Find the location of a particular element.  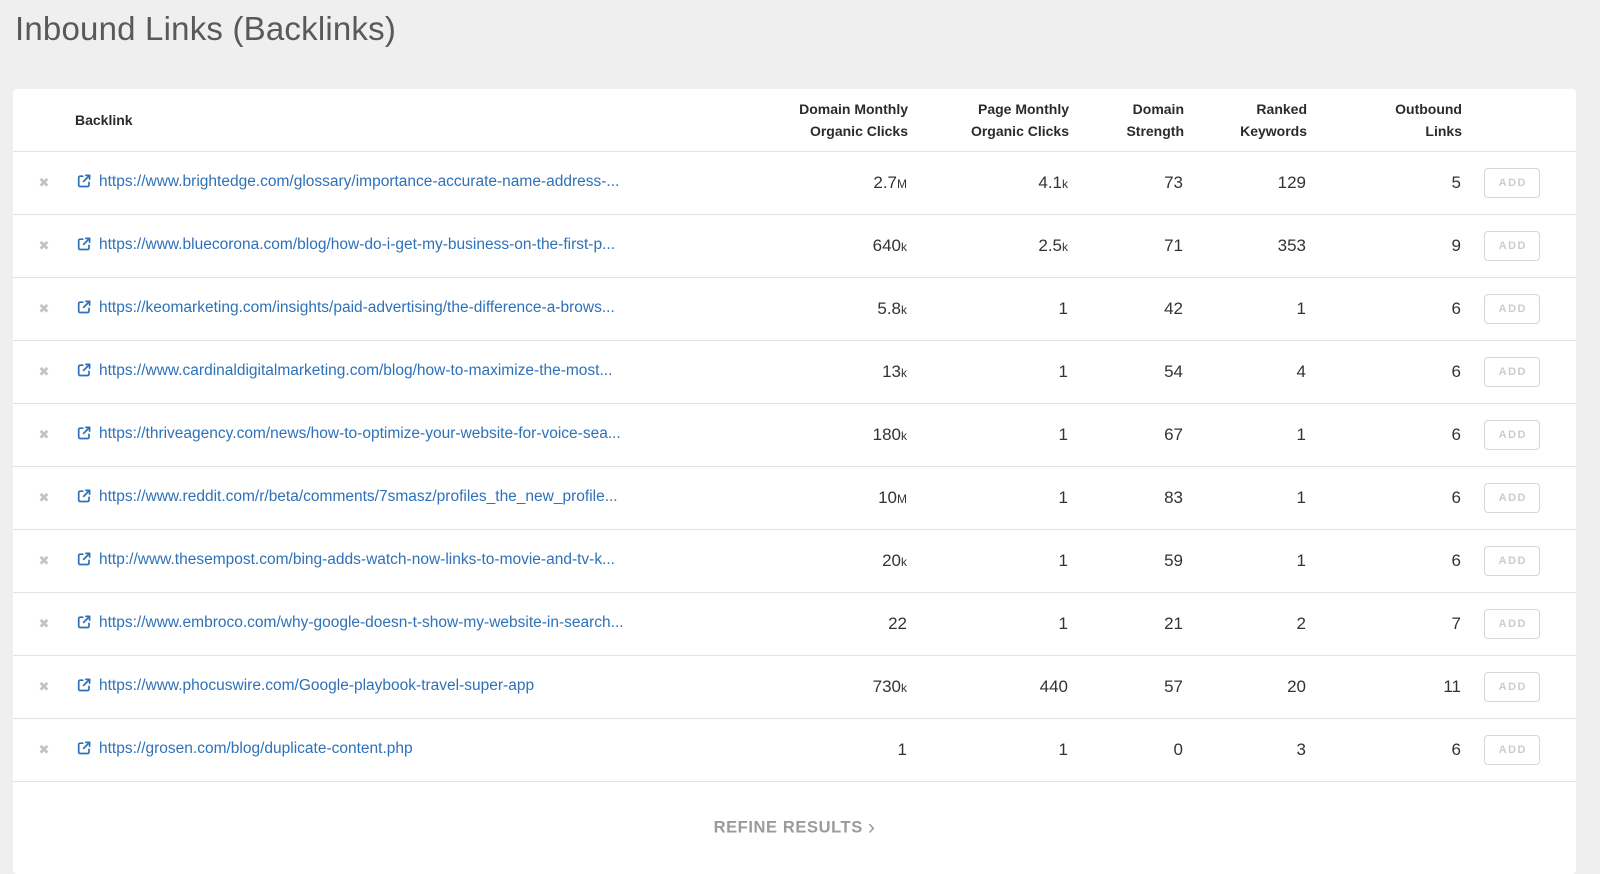

page-monthly-organic-clicks-value: 2.5k is located at coordinates (988, 246).